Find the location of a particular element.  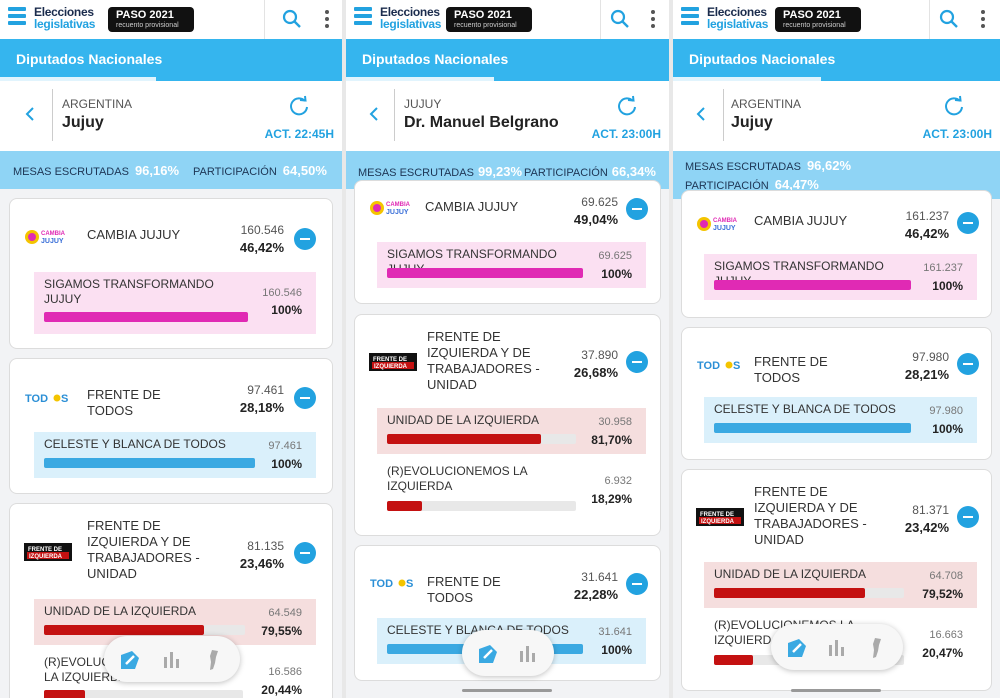

home-indicator is located at coordinates (507, 690).